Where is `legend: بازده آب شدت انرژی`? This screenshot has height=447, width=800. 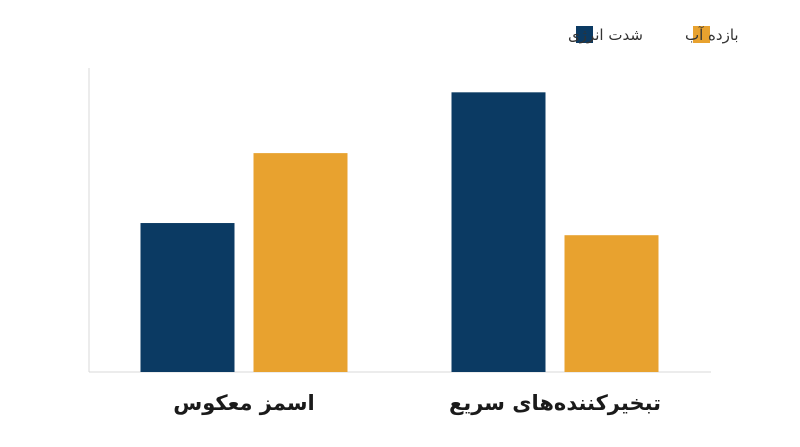 legend: بازده آب شدت انرژی is located at coordinates (653, 35).